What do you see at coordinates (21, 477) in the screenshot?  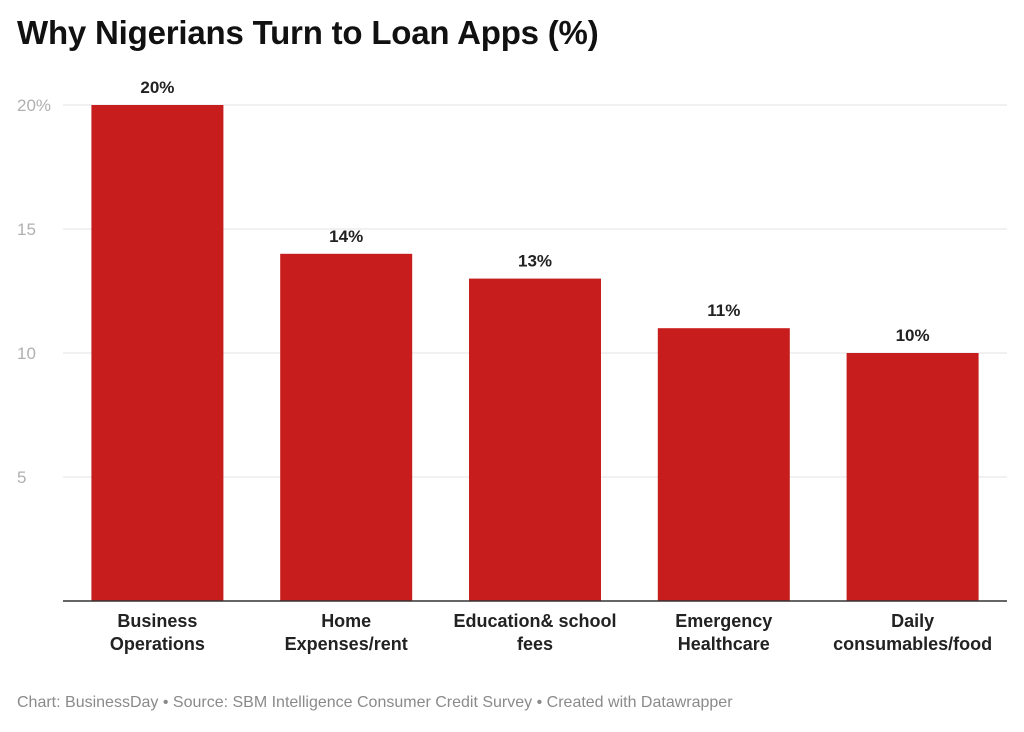 I see `y-tick-label: 5` at bounding box center [21, 477].